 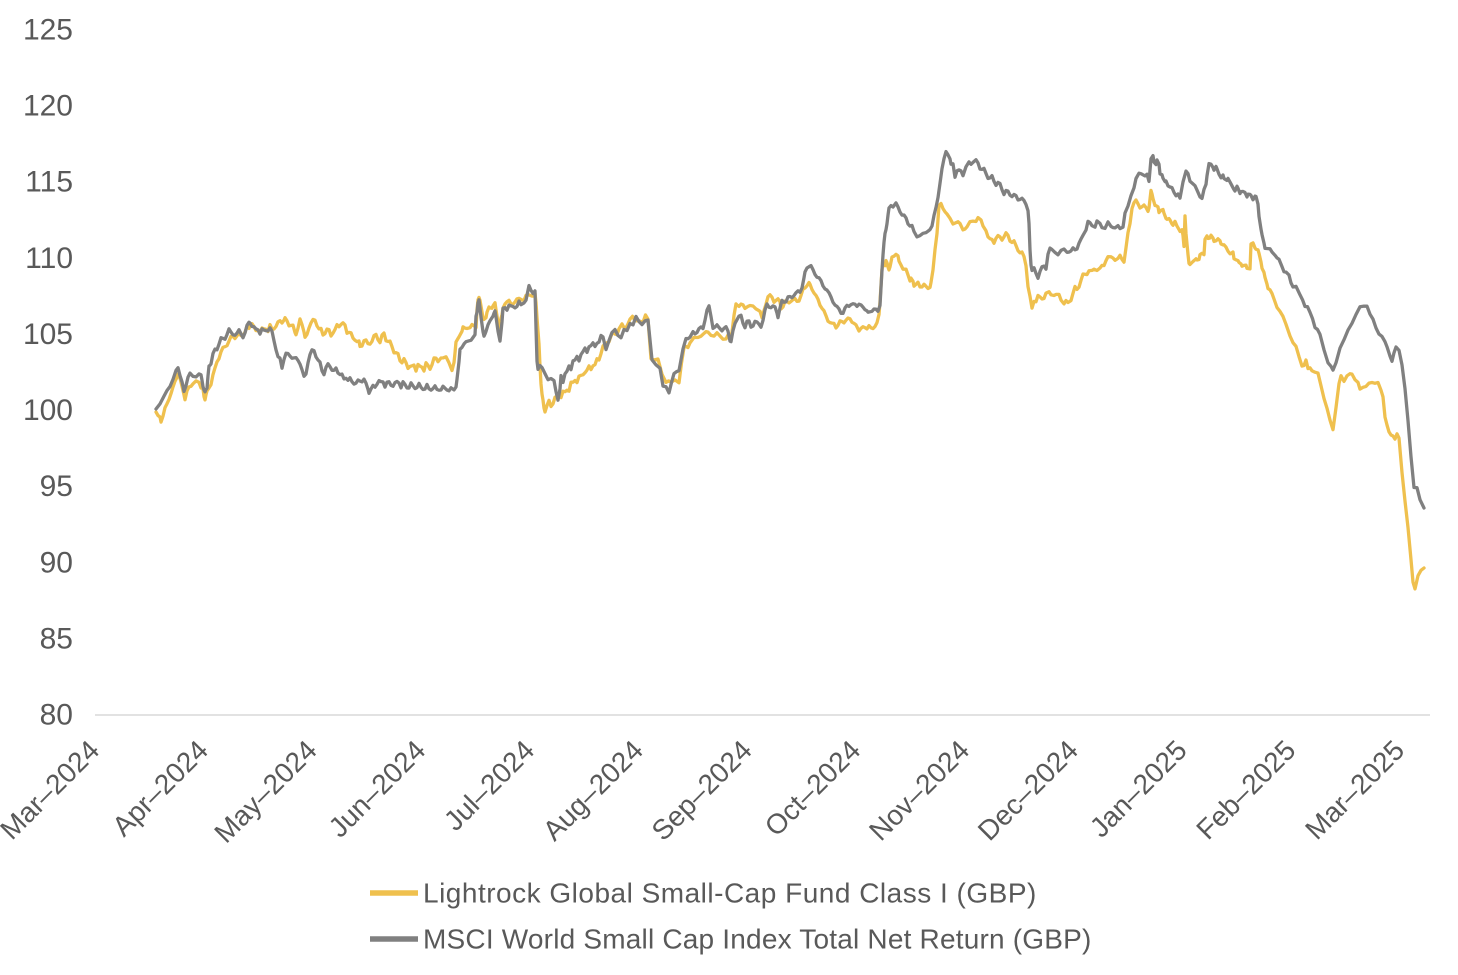 I want to click on svg-text: 90, so click(x=56, y=562).